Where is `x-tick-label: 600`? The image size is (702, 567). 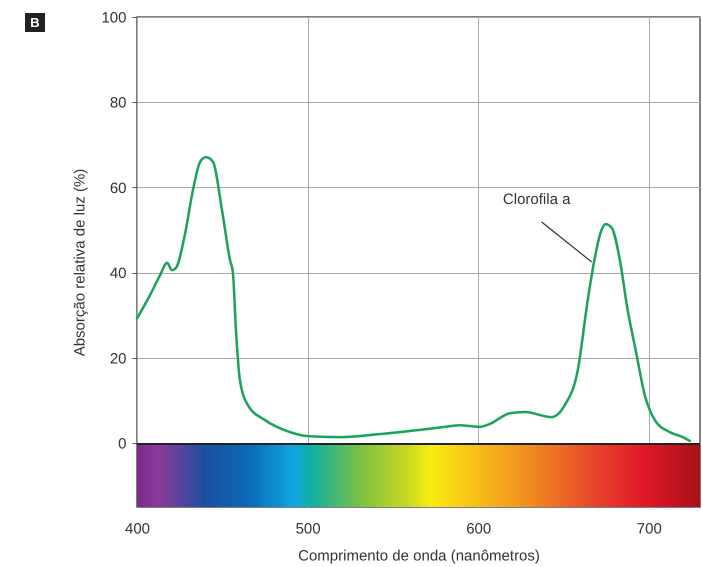 x-tick-label: 600 is located at coordinates (479, 529).